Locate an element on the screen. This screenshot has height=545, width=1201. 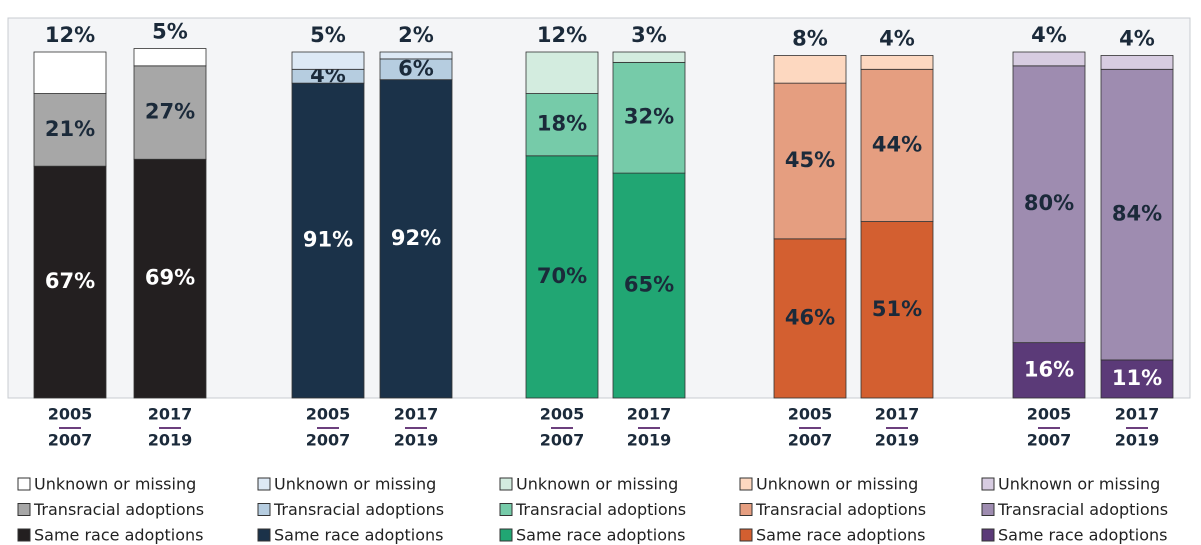
value-label: 65% is located at coordinates (649, 285).